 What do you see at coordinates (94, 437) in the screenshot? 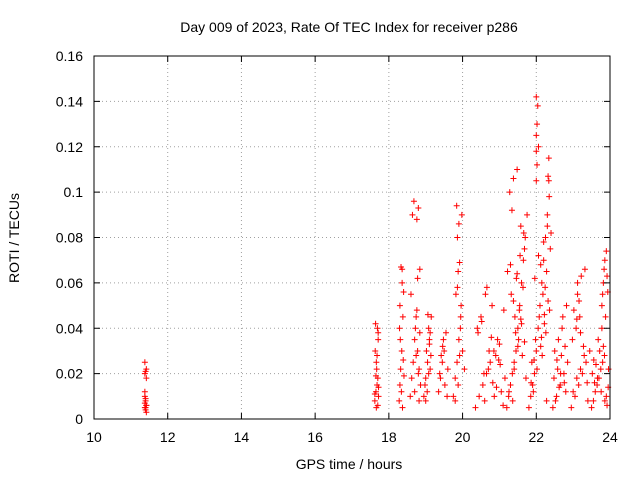
I see `x-tick-label: 10` at bounding box center [94, 437].